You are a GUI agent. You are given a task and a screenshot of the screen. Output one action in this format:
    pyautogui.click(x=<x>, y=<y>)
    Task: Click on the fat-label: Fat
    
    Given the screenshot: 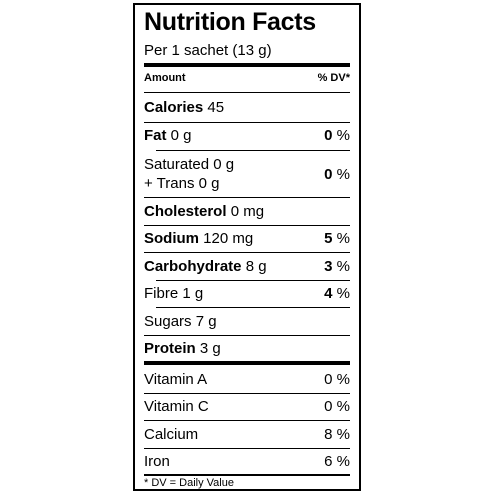 What is the action you would take?
    pyautogui.click(x=155, y=135)
    